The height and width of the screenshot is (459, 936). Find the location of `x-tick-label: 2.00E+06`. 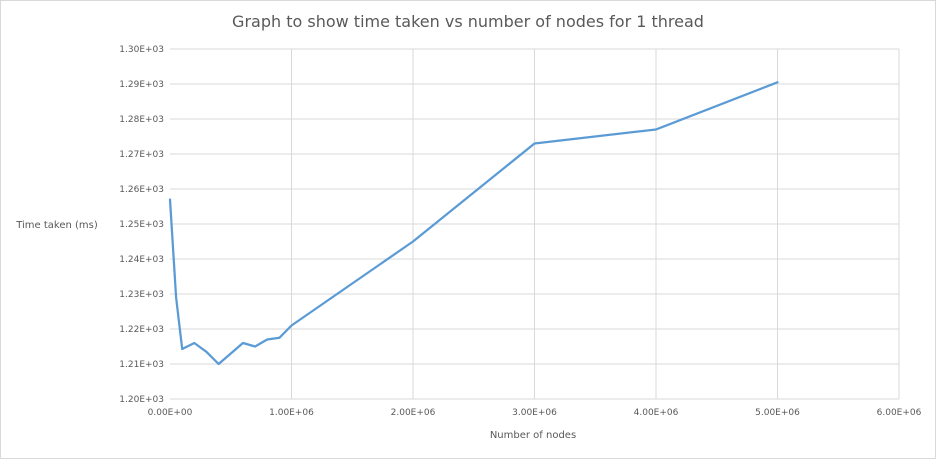

x-tick-label: 2.00E+06 is located at coordinates (413, 413).